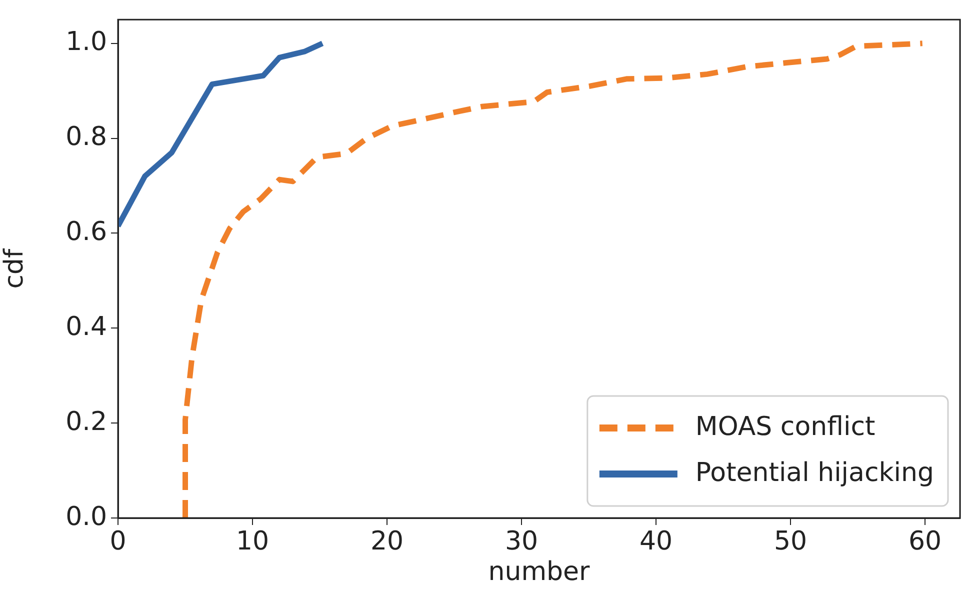  Describe the element at coordinates (814, 473) in the screenshot. I see `legend-label: Potential hijacking` at that location.